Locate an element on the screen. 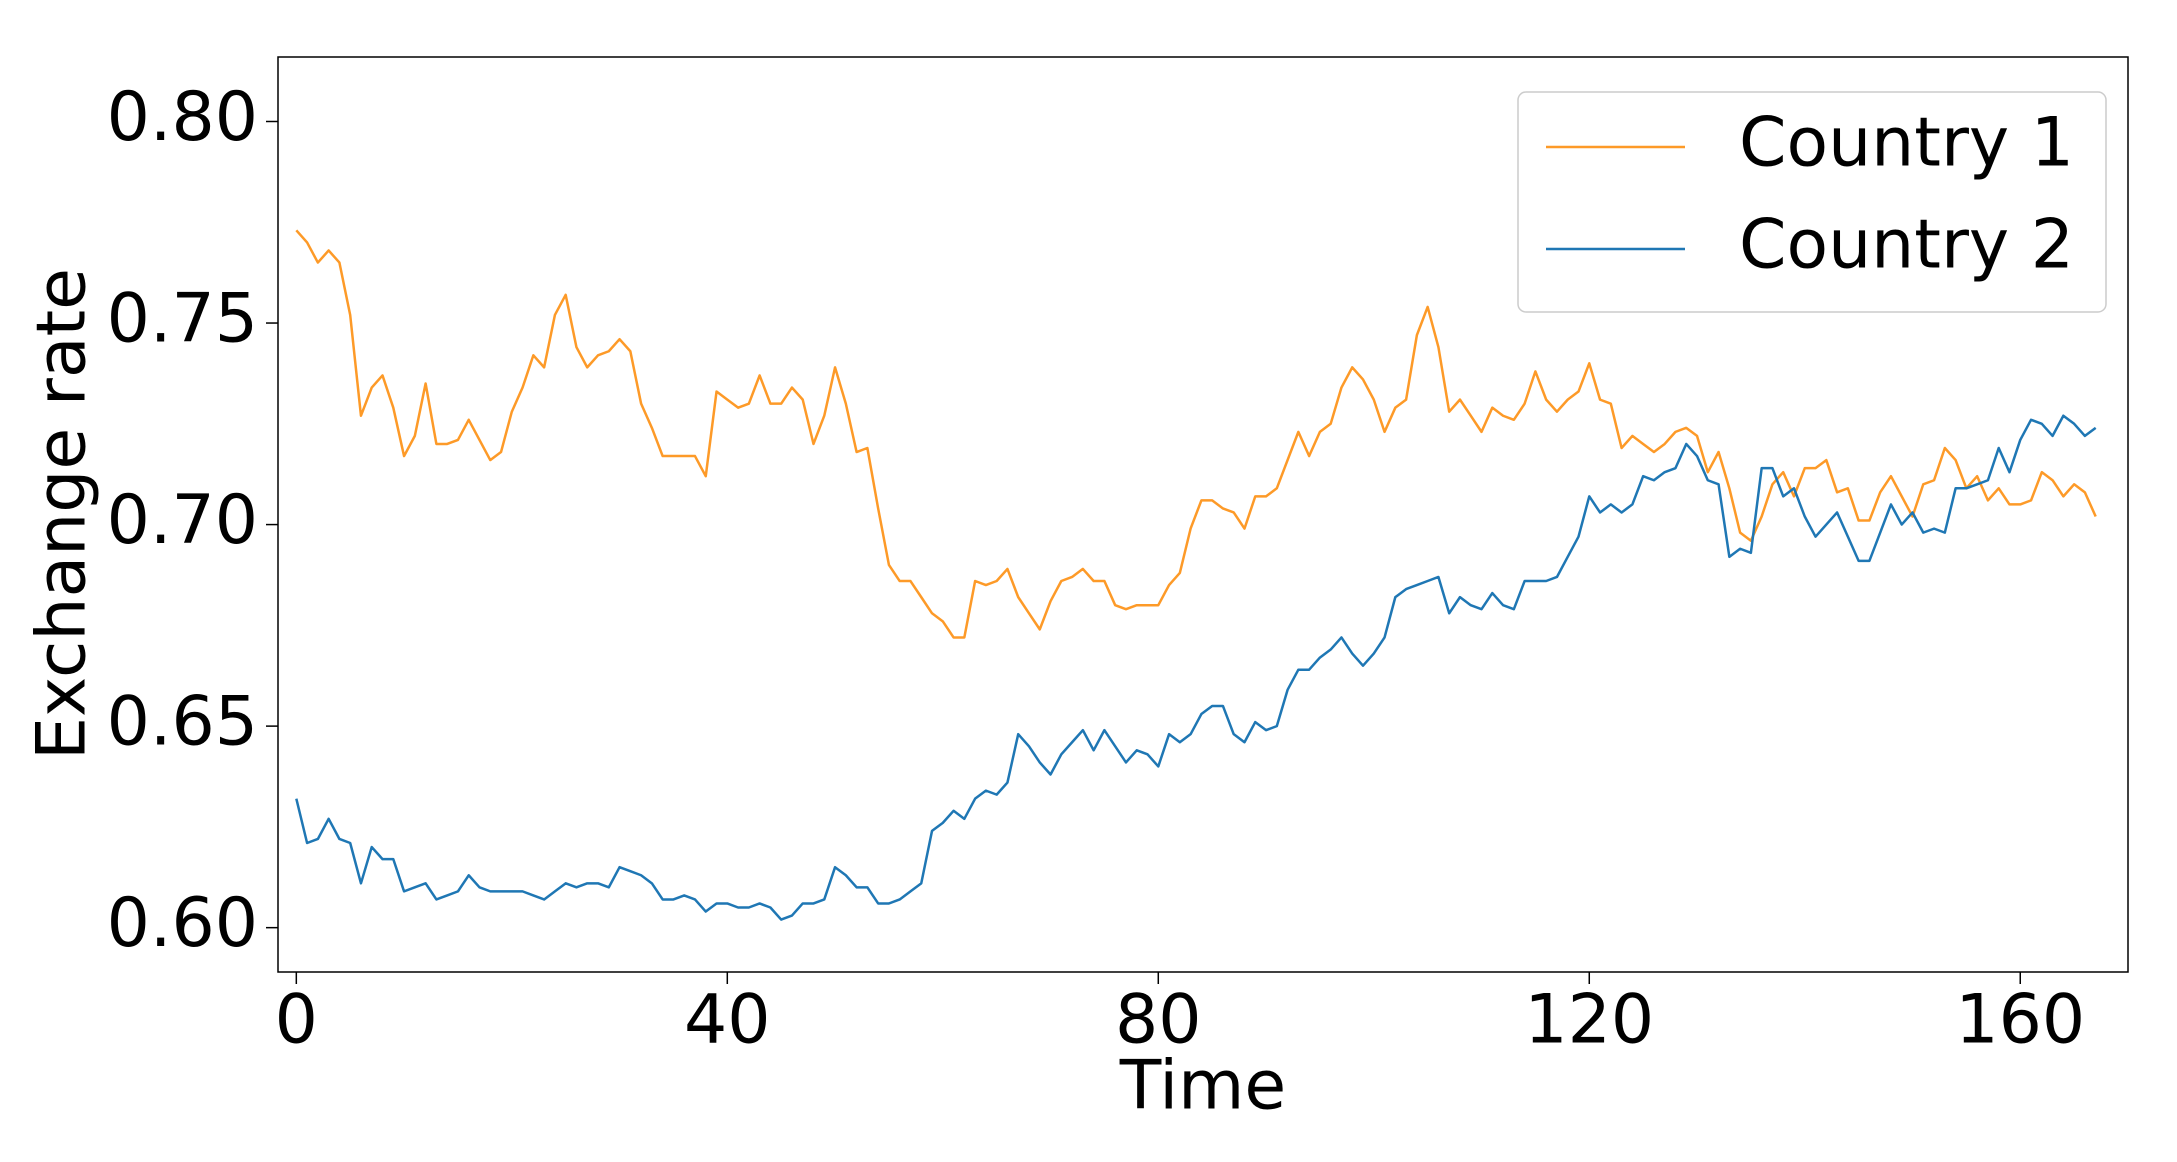 This screenshot has width=2177, height=1162. x-axis-label: Time is located at coordinates (1202, 1086).